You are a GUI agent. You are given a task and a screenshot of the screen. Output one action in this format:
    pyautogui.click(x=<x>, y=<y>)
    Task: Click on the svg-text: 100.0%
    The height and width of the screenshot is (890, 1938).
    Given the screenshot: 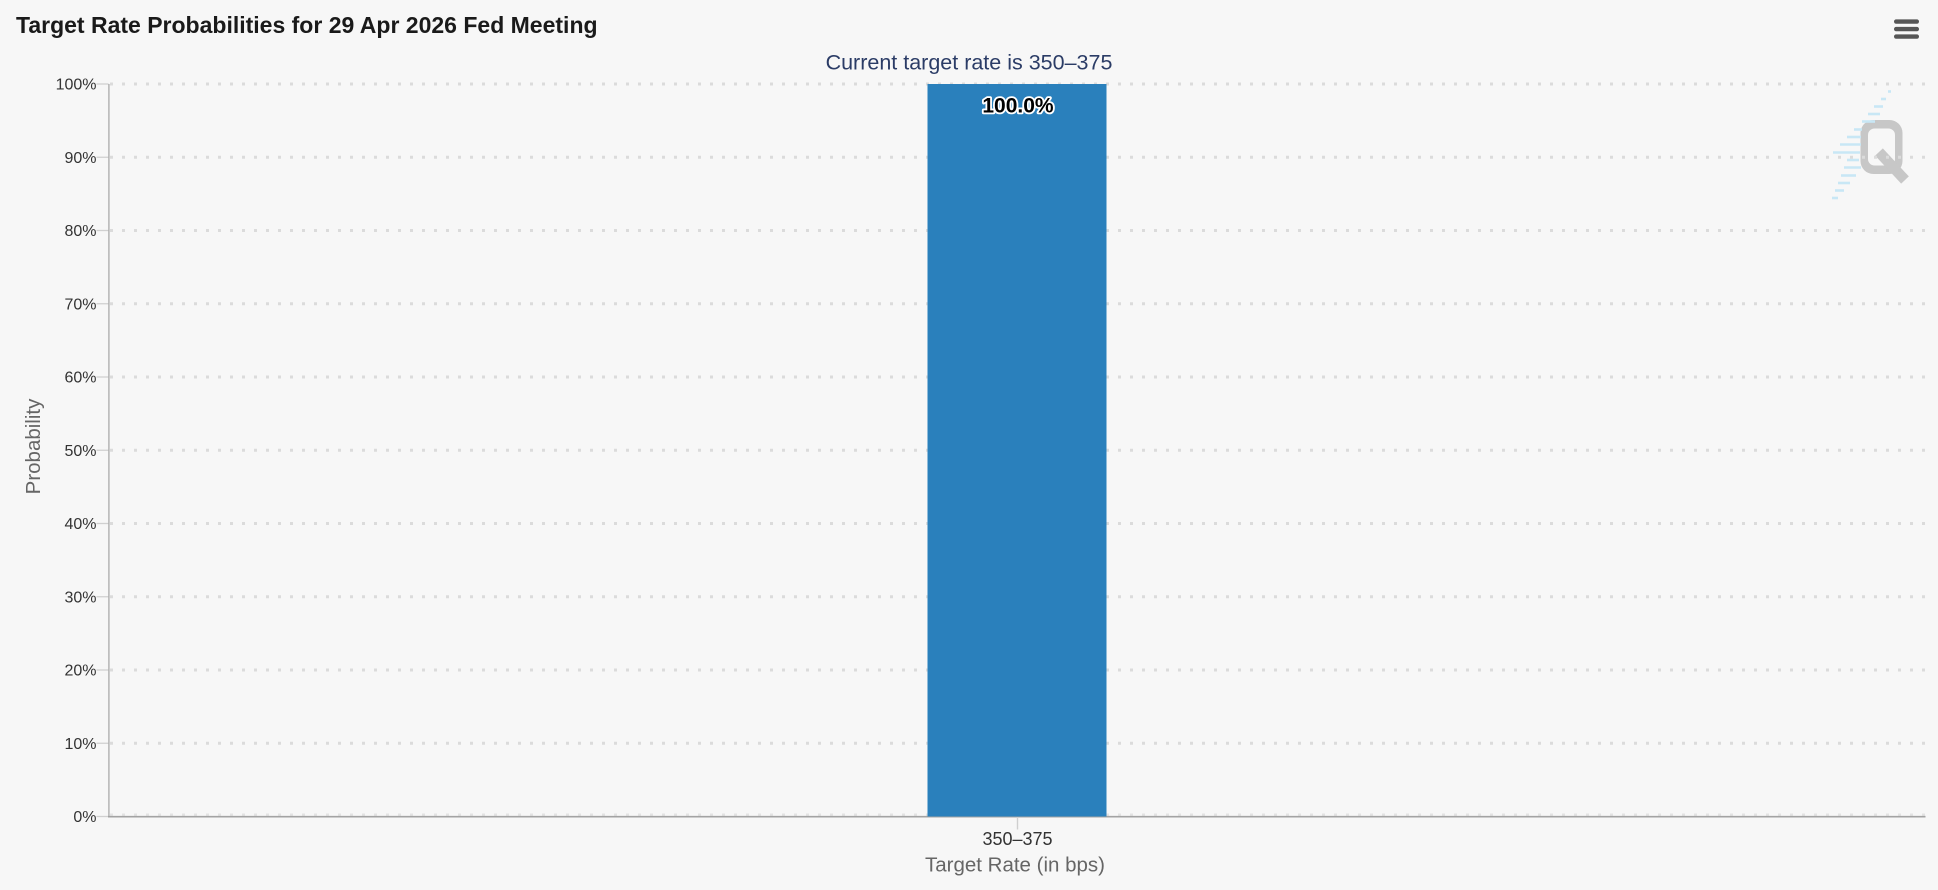 What is the action you would take?
    pyautogui.click(x=1018, y=105)
    